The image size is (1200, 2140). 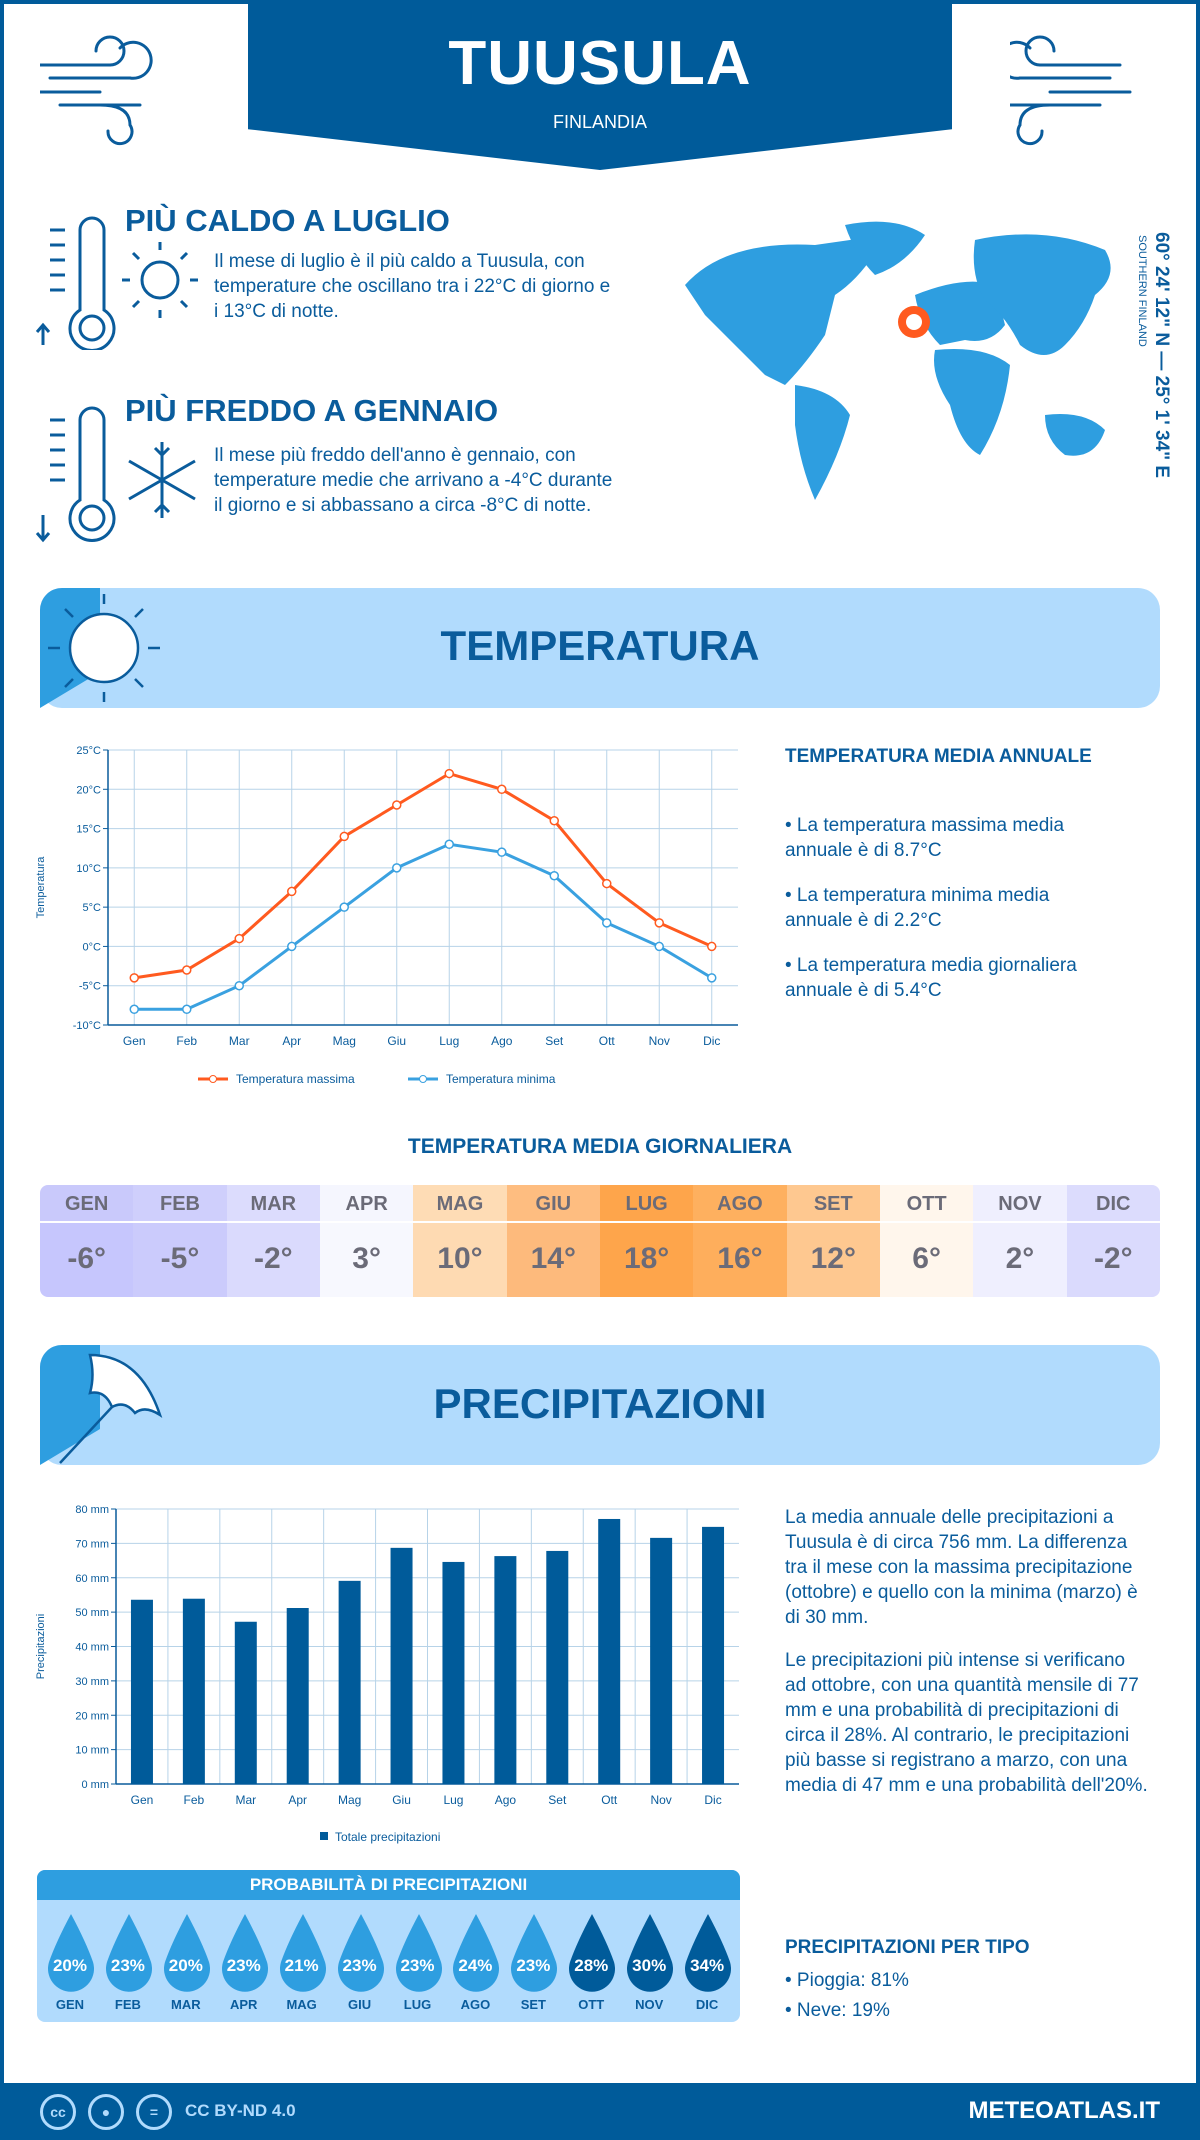 I want to click on y-axis-label: Temperatura, so click(x=41, y=887).